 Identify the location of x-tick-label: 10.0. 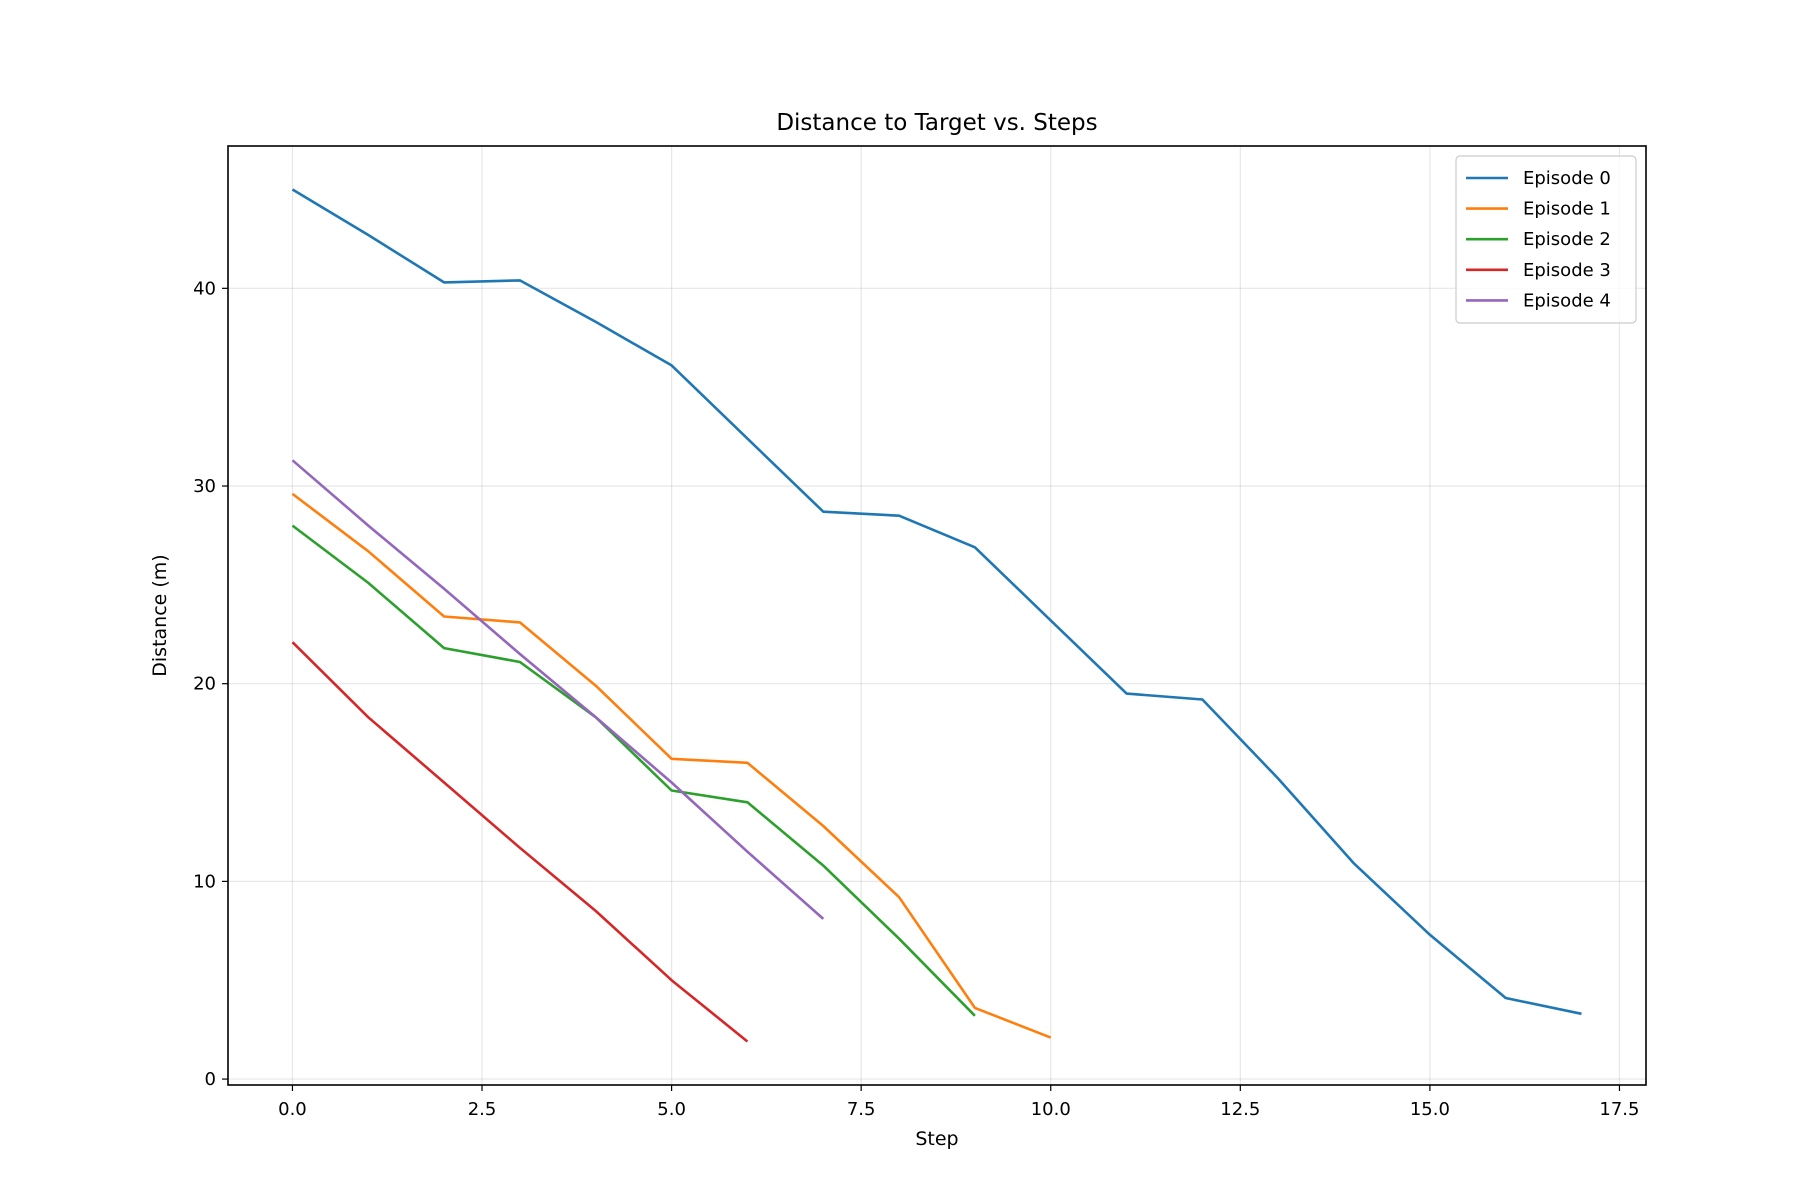
(1051, 1109).